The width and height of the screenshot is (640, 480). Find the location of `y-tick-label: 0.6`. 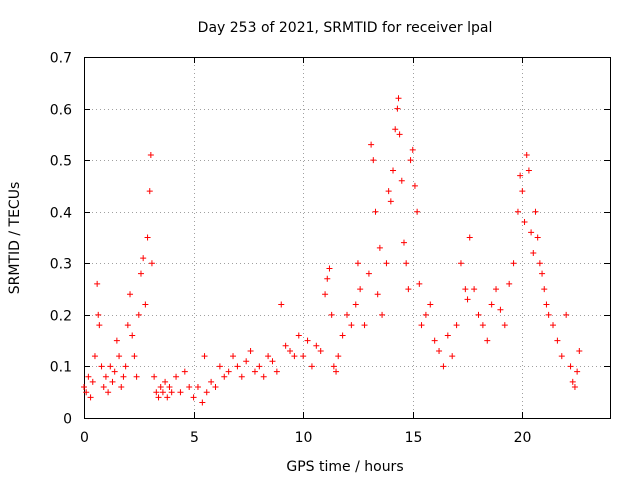

y-tick-label: 0.6 is located at coordinates (61, 111).